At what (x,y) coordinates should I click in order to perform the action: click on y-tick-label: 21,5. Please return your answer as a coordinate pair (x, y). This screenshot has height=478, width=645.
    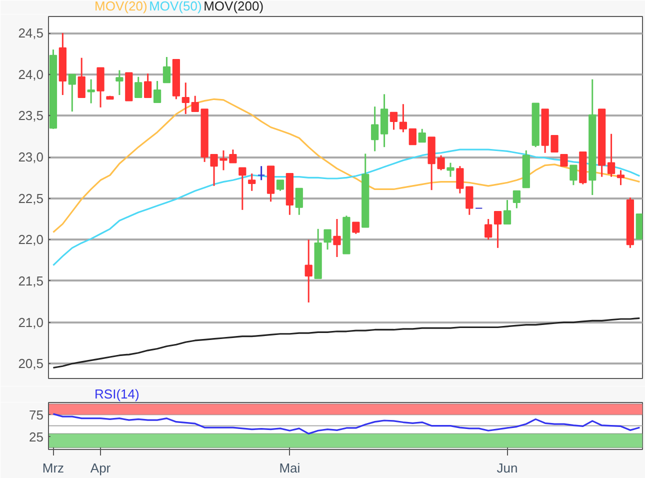
    Looking at the image, I should click on (31, 280).